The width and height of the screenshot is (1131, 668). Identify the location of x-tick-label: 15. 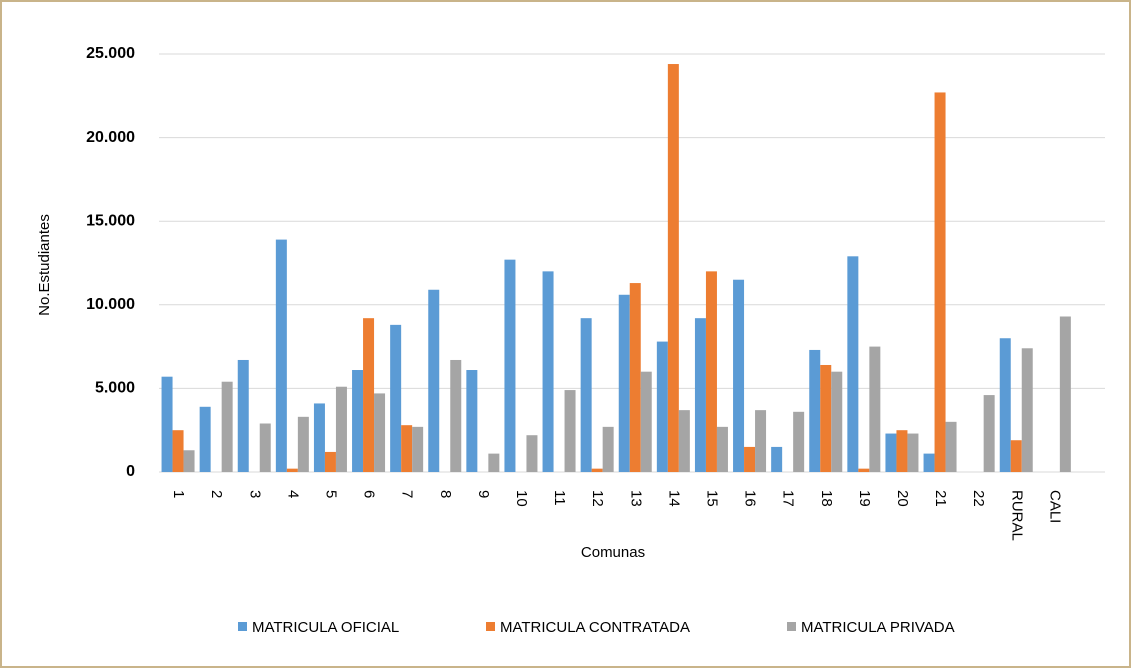
(711, 498).